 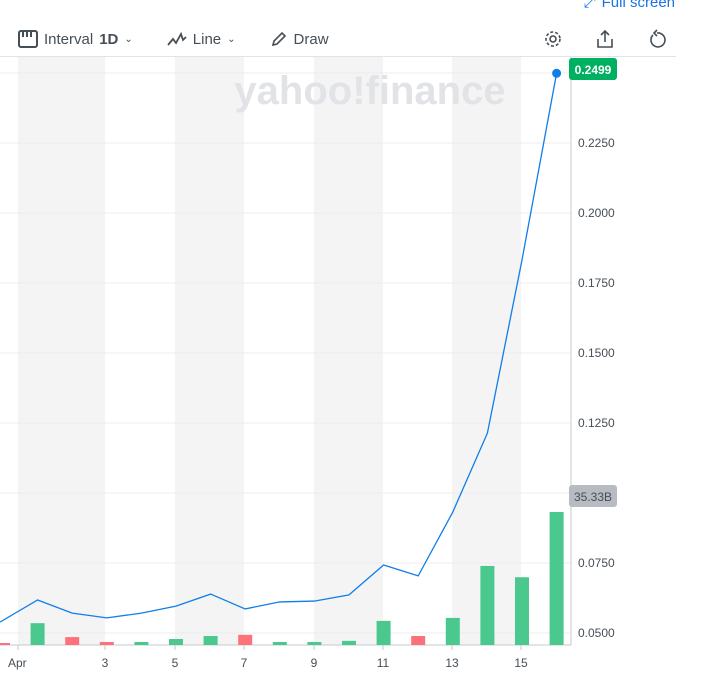 What do you see at coordinates (596, 633) in the screenshot?
I see `y-tick-label: 0.0500` at bounding box center [596, 633].